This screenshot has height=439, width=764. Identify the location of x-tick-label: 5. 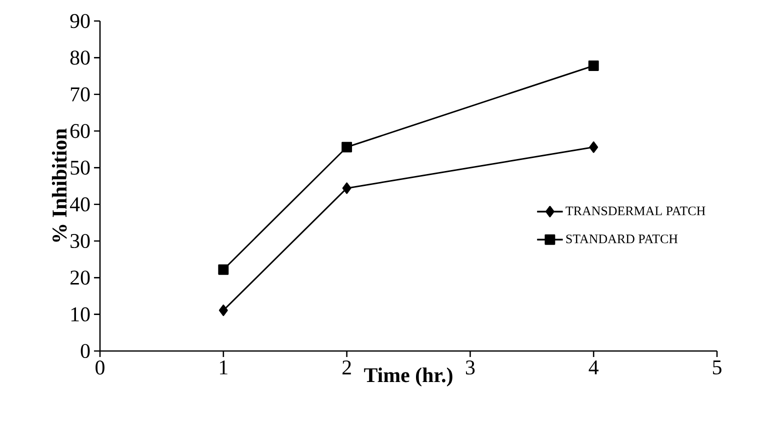
(717, 367).